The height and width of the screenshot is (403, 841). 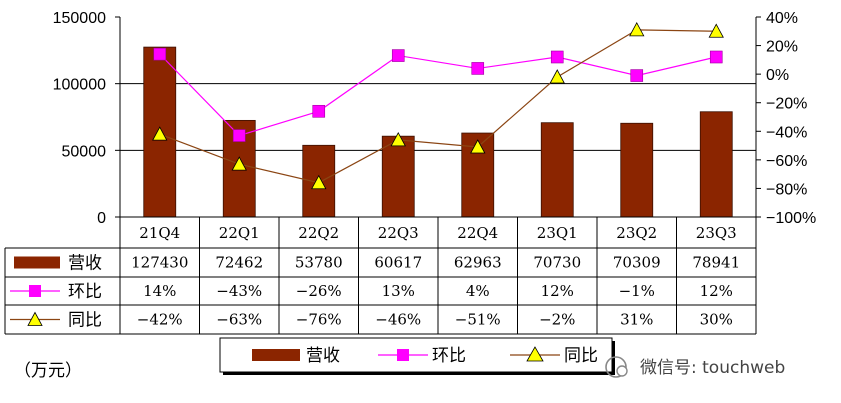 What do you see at coordinates (239, 233) in the screenshot?
I see `category-label: 22Q1` at bounding box center [239, 233].